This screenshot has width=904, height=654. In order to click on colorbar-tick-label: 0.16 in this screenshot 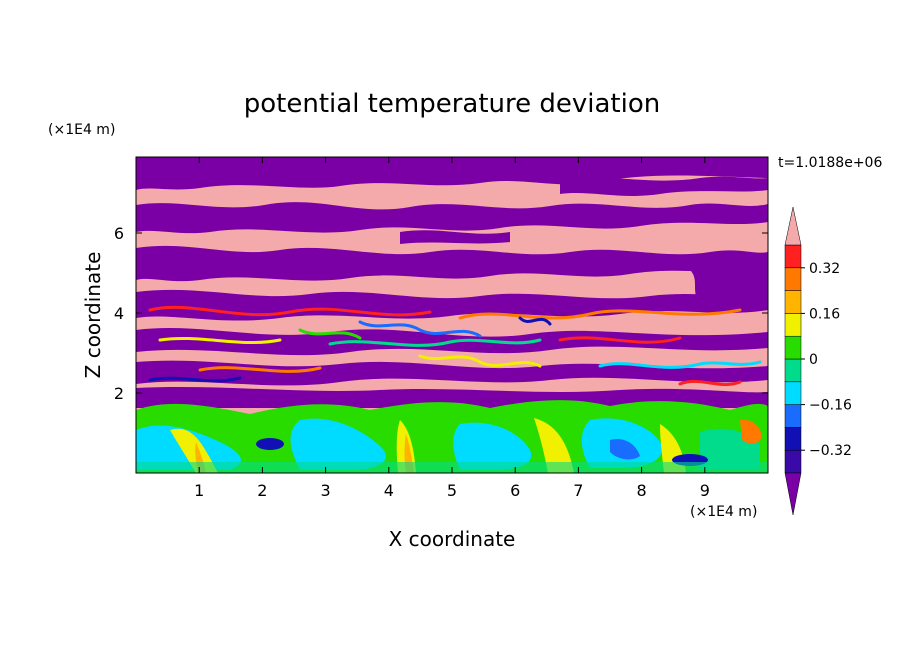, I will do `click(824, 314)`.